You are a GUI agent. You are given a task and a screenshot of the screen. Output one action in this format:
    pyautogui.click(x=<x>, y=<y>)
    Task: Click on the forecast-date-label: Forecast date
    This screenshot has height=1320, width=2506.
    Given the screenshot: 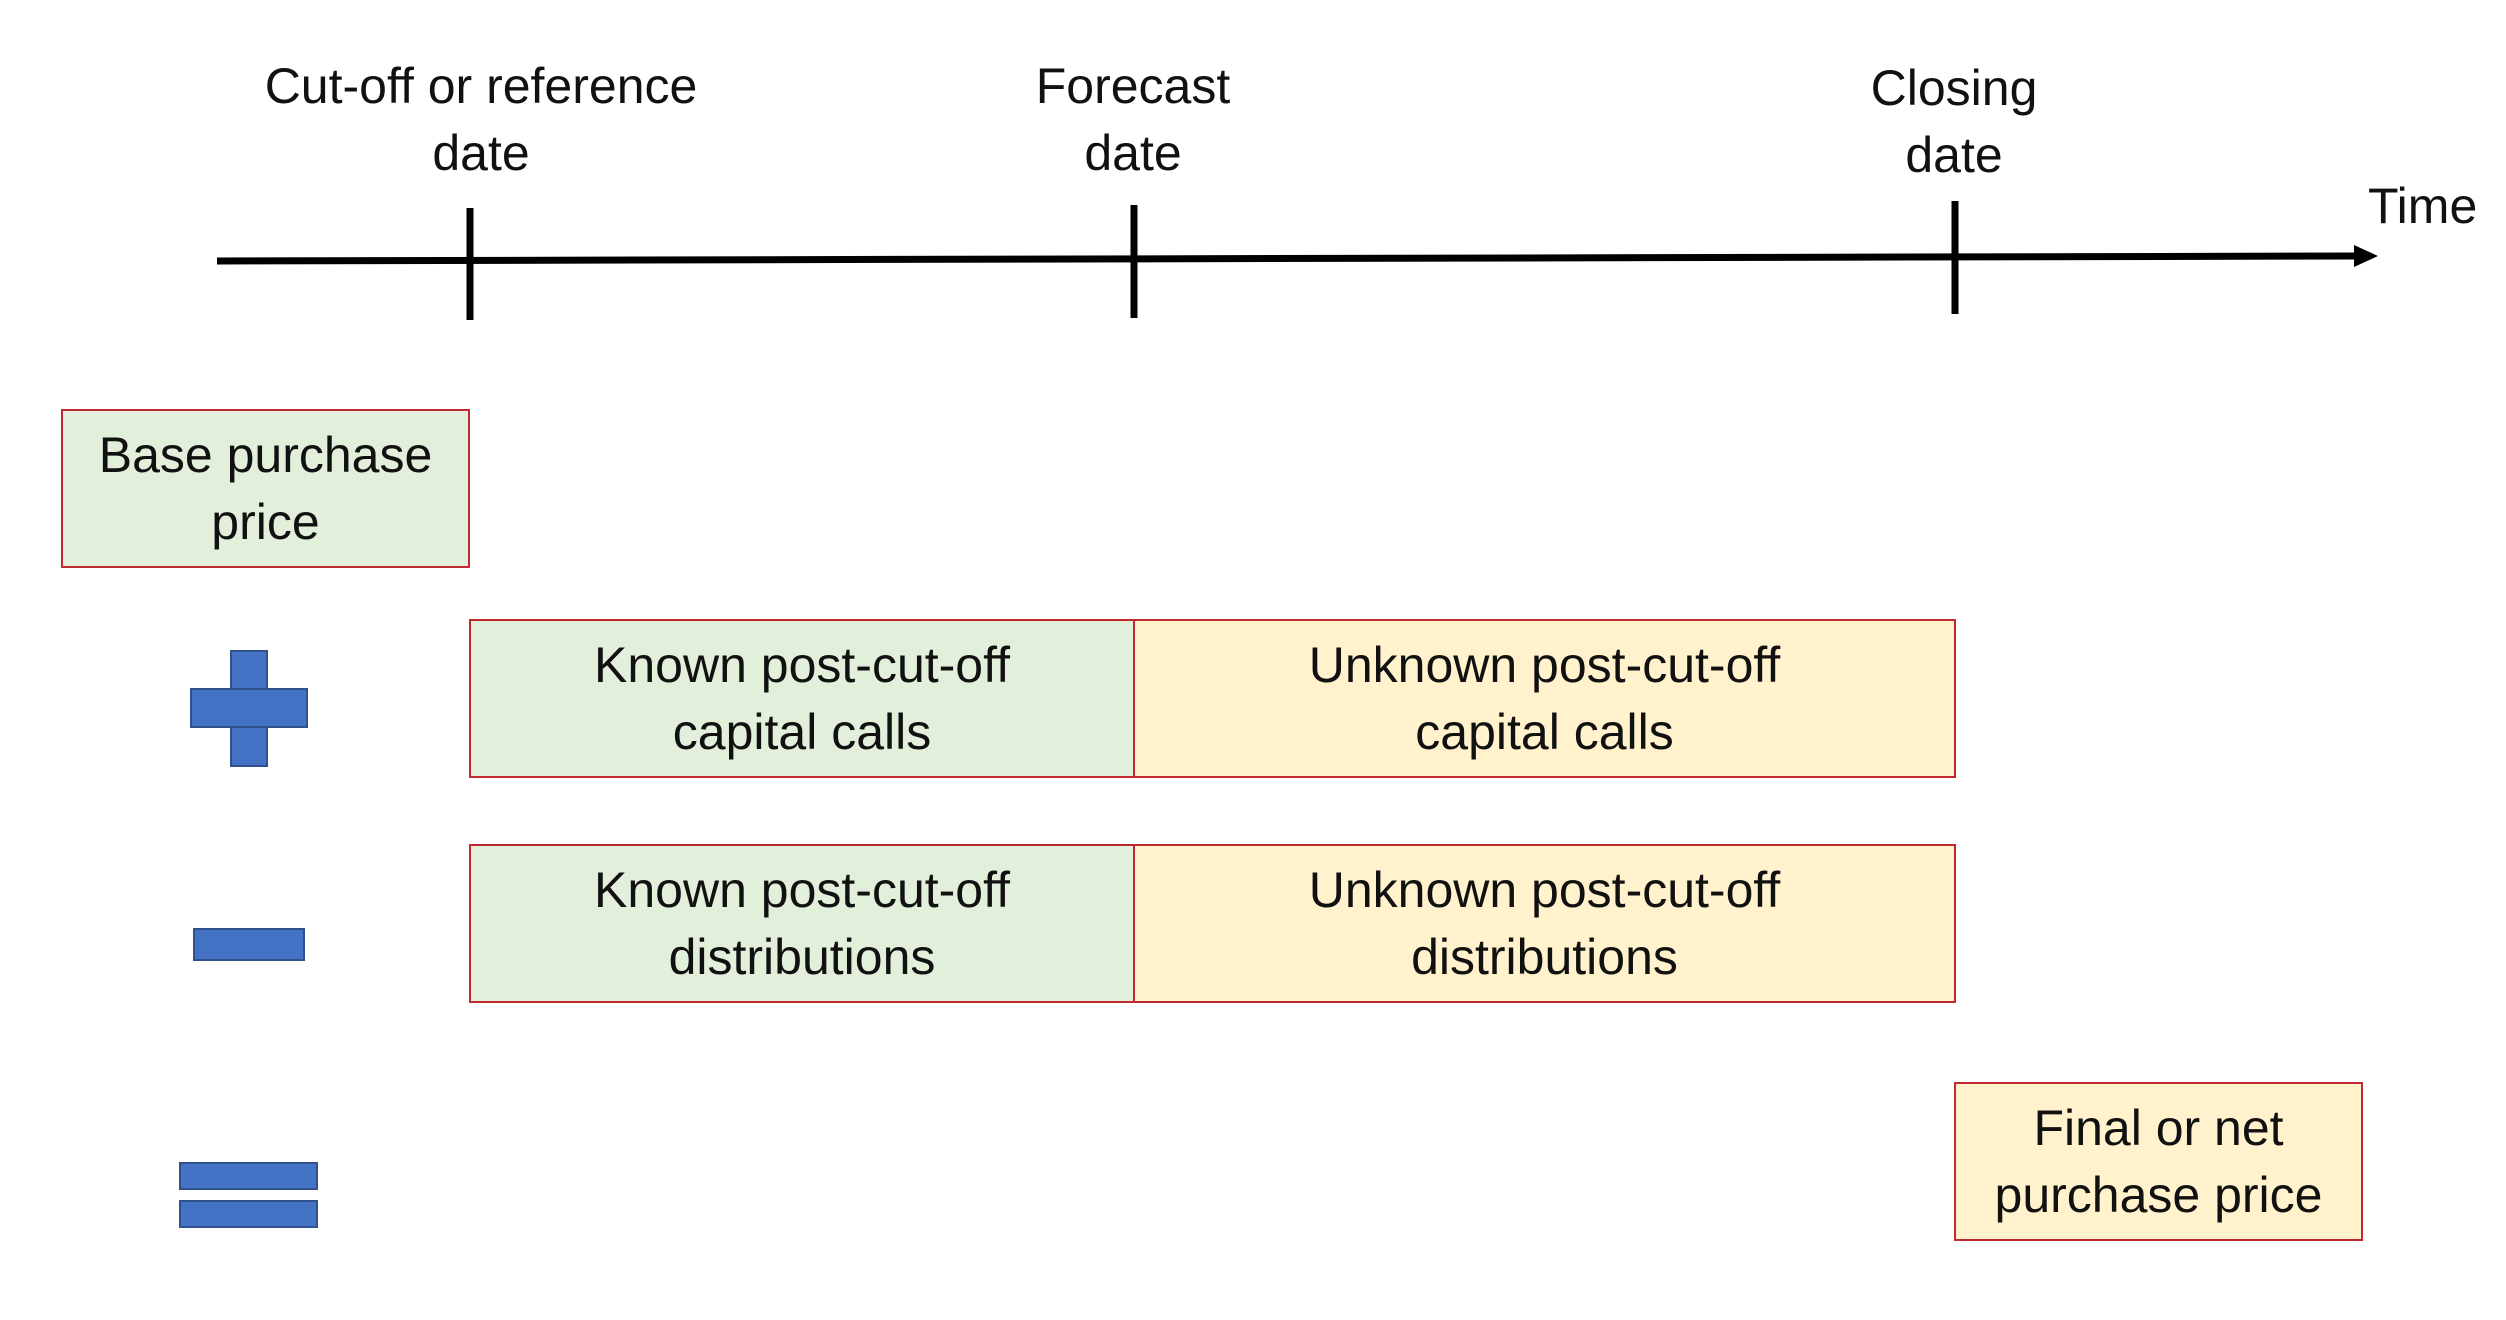 What is the action you would take?
    pyautogui.click(x=1133, y=119)
    